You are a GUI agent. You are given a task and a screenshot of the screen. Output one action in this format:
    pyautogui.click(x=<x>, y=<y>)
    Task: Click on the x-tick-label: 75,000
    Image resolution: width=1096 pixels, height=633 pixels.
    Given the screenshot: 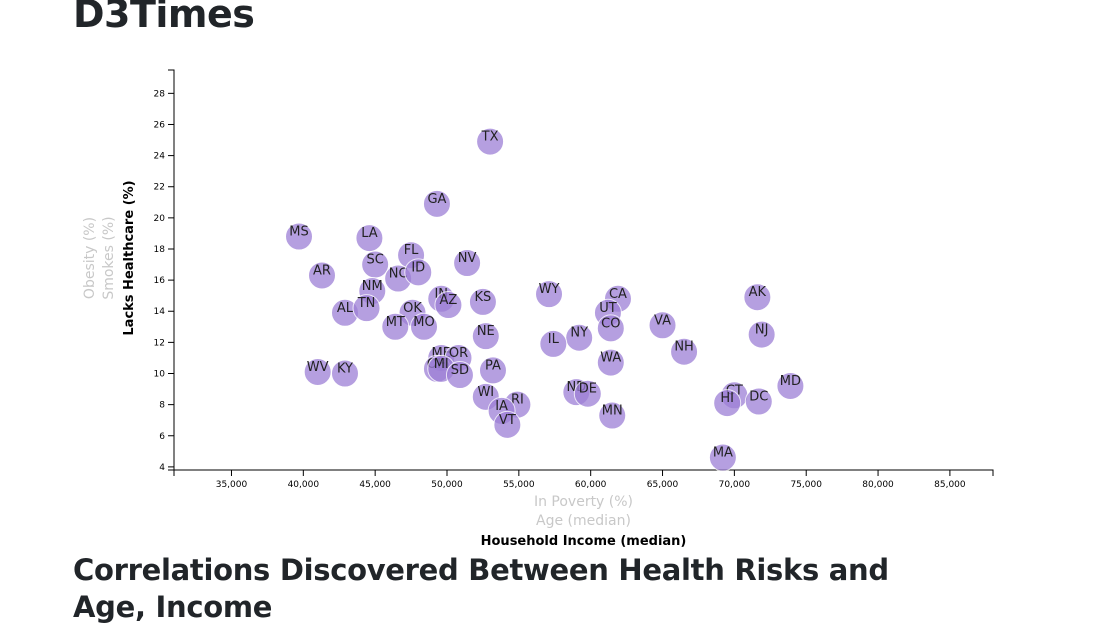 What is the action you would take?
    pyautogui.click(x=806, y=485)
    